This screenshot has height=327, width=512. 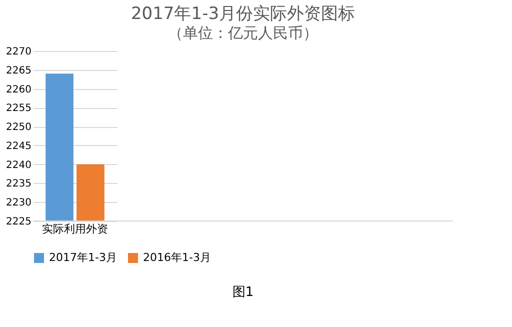 What do you see at coordinates (19, 70) in the screenshot?
I see `y-tick-label: 2265` at bounding box center [19, 70].